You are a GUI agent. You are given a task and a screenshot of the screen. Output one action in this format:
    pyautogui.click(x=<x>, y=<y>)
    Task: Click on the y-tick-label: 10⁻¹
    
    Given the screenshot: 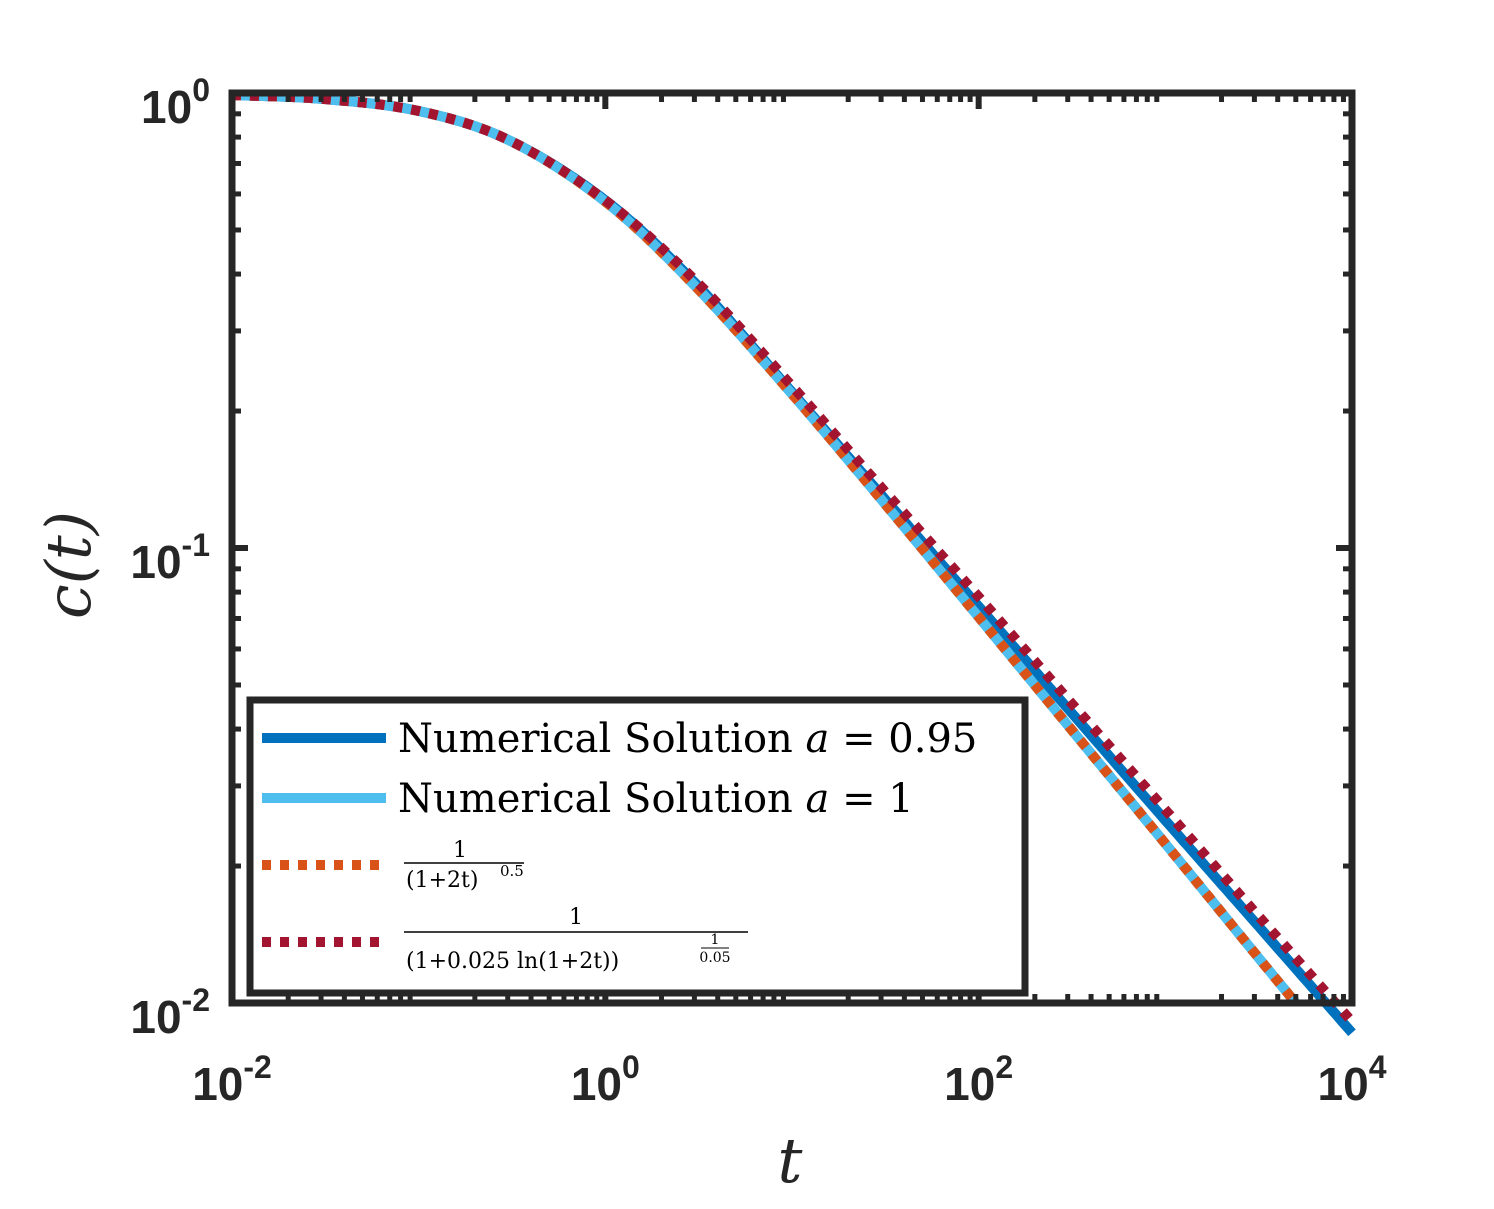 What is the action you would take?
    pyautogui.click(x=170, y=557)
    